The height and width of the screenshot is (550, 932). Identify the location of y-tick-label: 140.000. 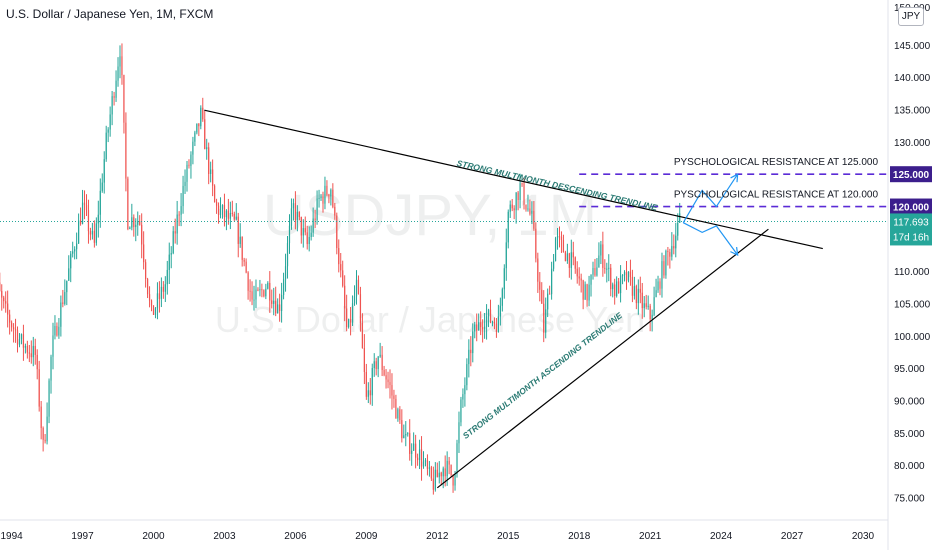
(912, 78).